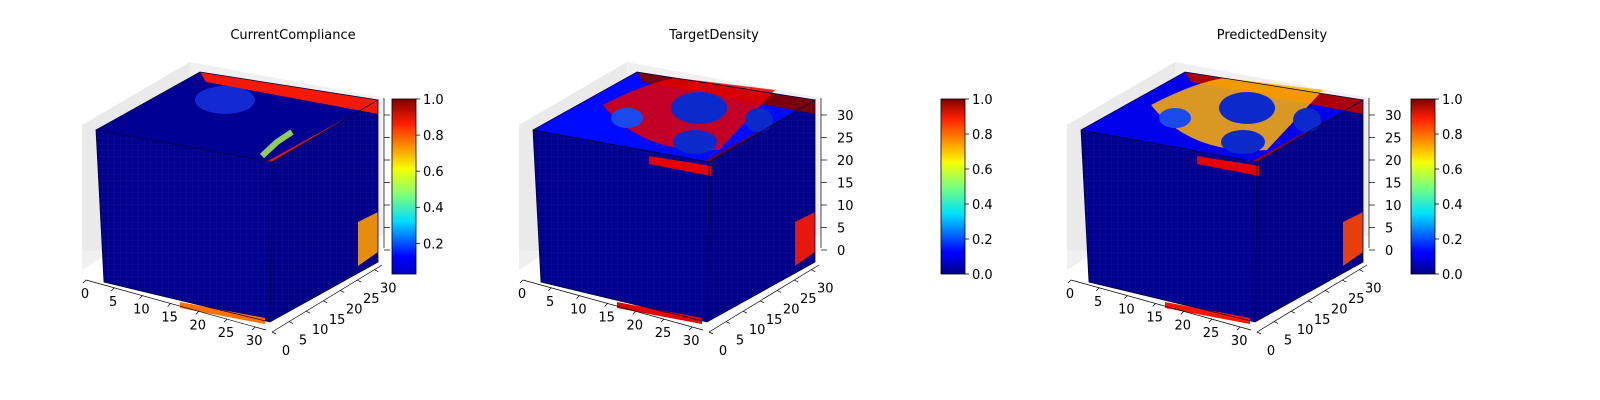 The height and width of the screenshot is (400, 1600). I want to click on x-tick-label: 0, so click(522, 294).